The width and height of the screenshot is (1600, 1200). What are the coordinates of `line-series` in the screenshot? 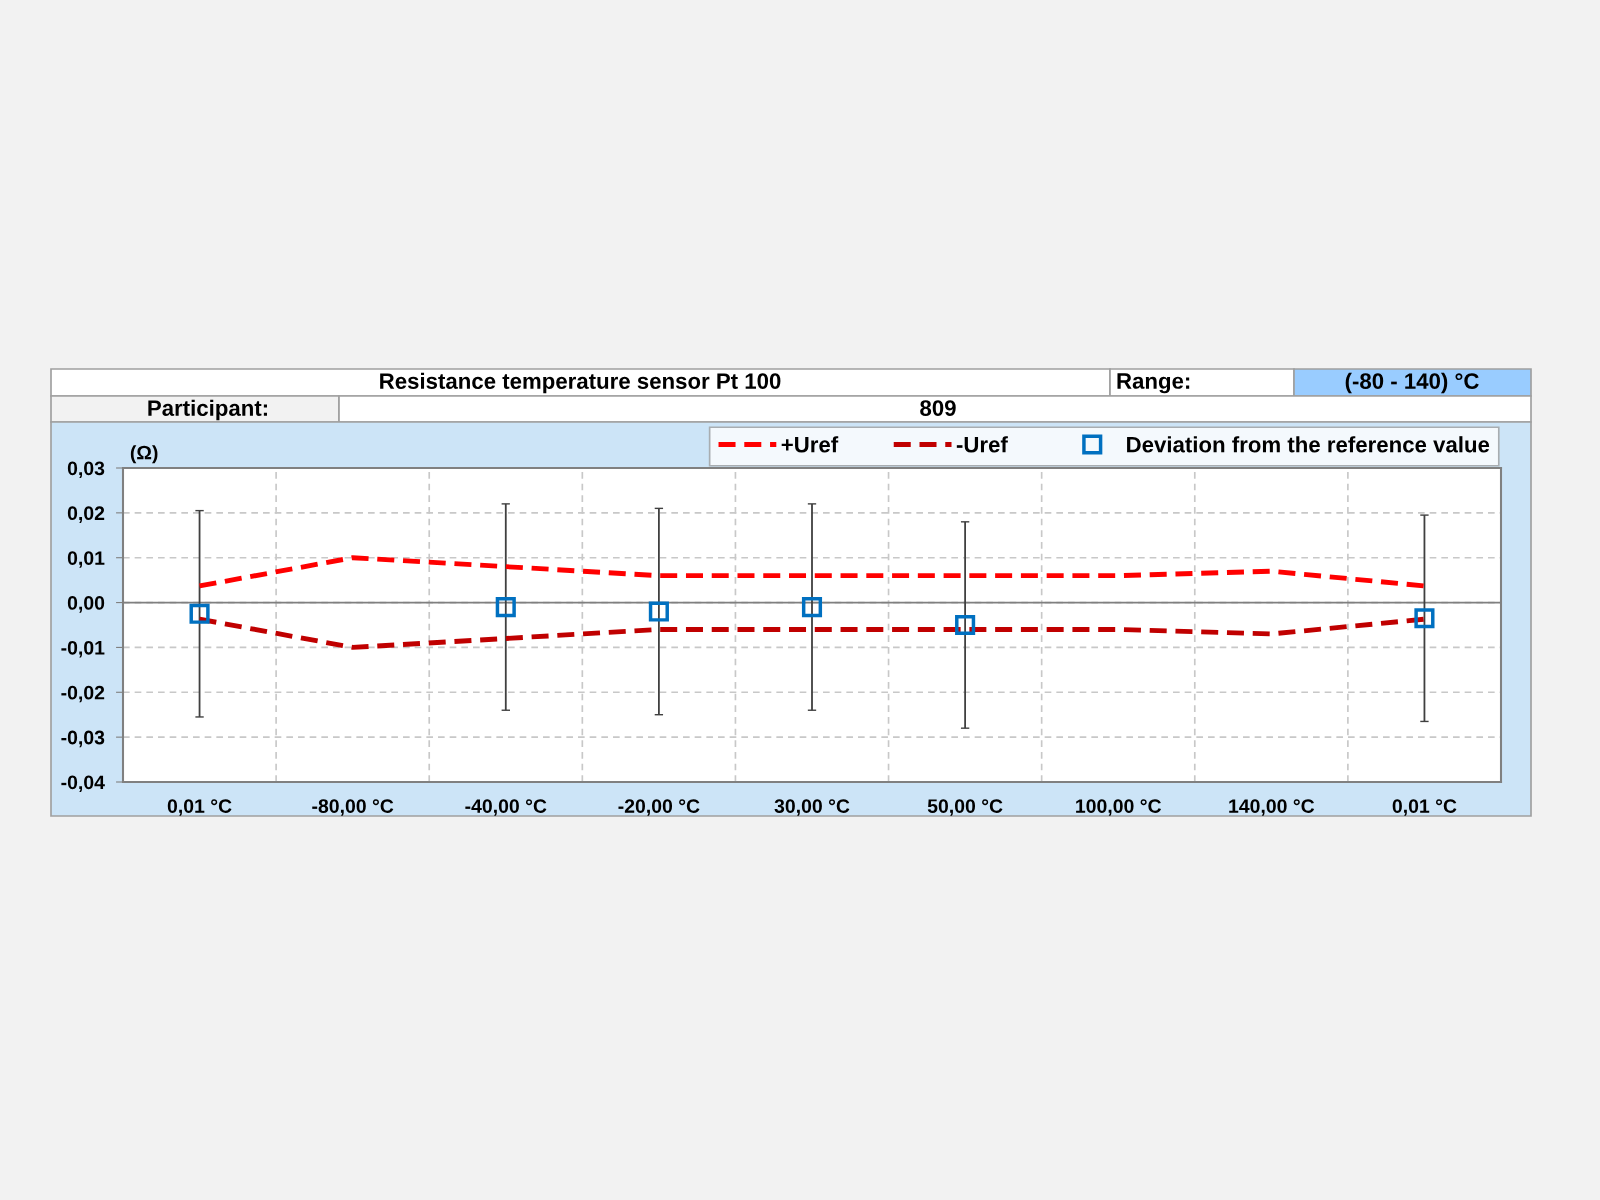 It's located at (812, 572).